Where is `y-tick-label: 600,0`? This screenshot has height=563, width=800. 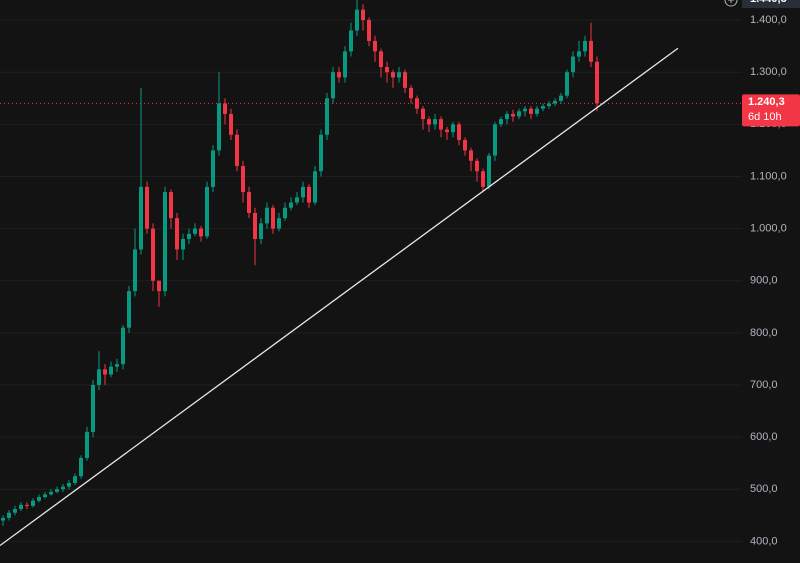
y-tick-label: 600,0 is located at coordinates (764, 437).